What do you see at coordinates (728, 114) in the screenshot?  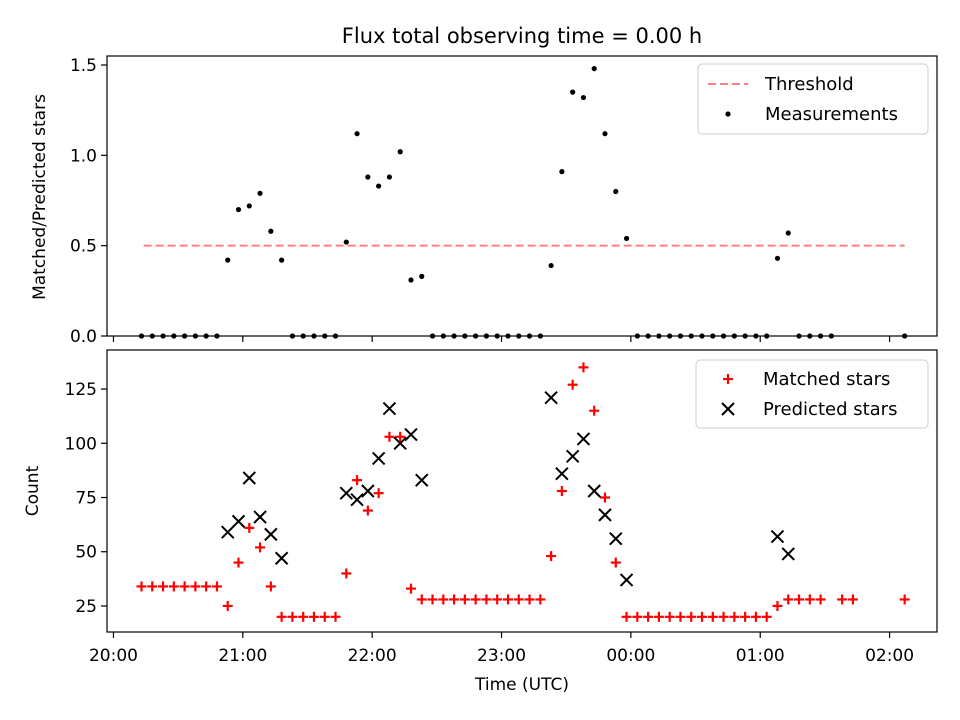 I see `legend-measurements-swatch` at bounding box center [728, 114].